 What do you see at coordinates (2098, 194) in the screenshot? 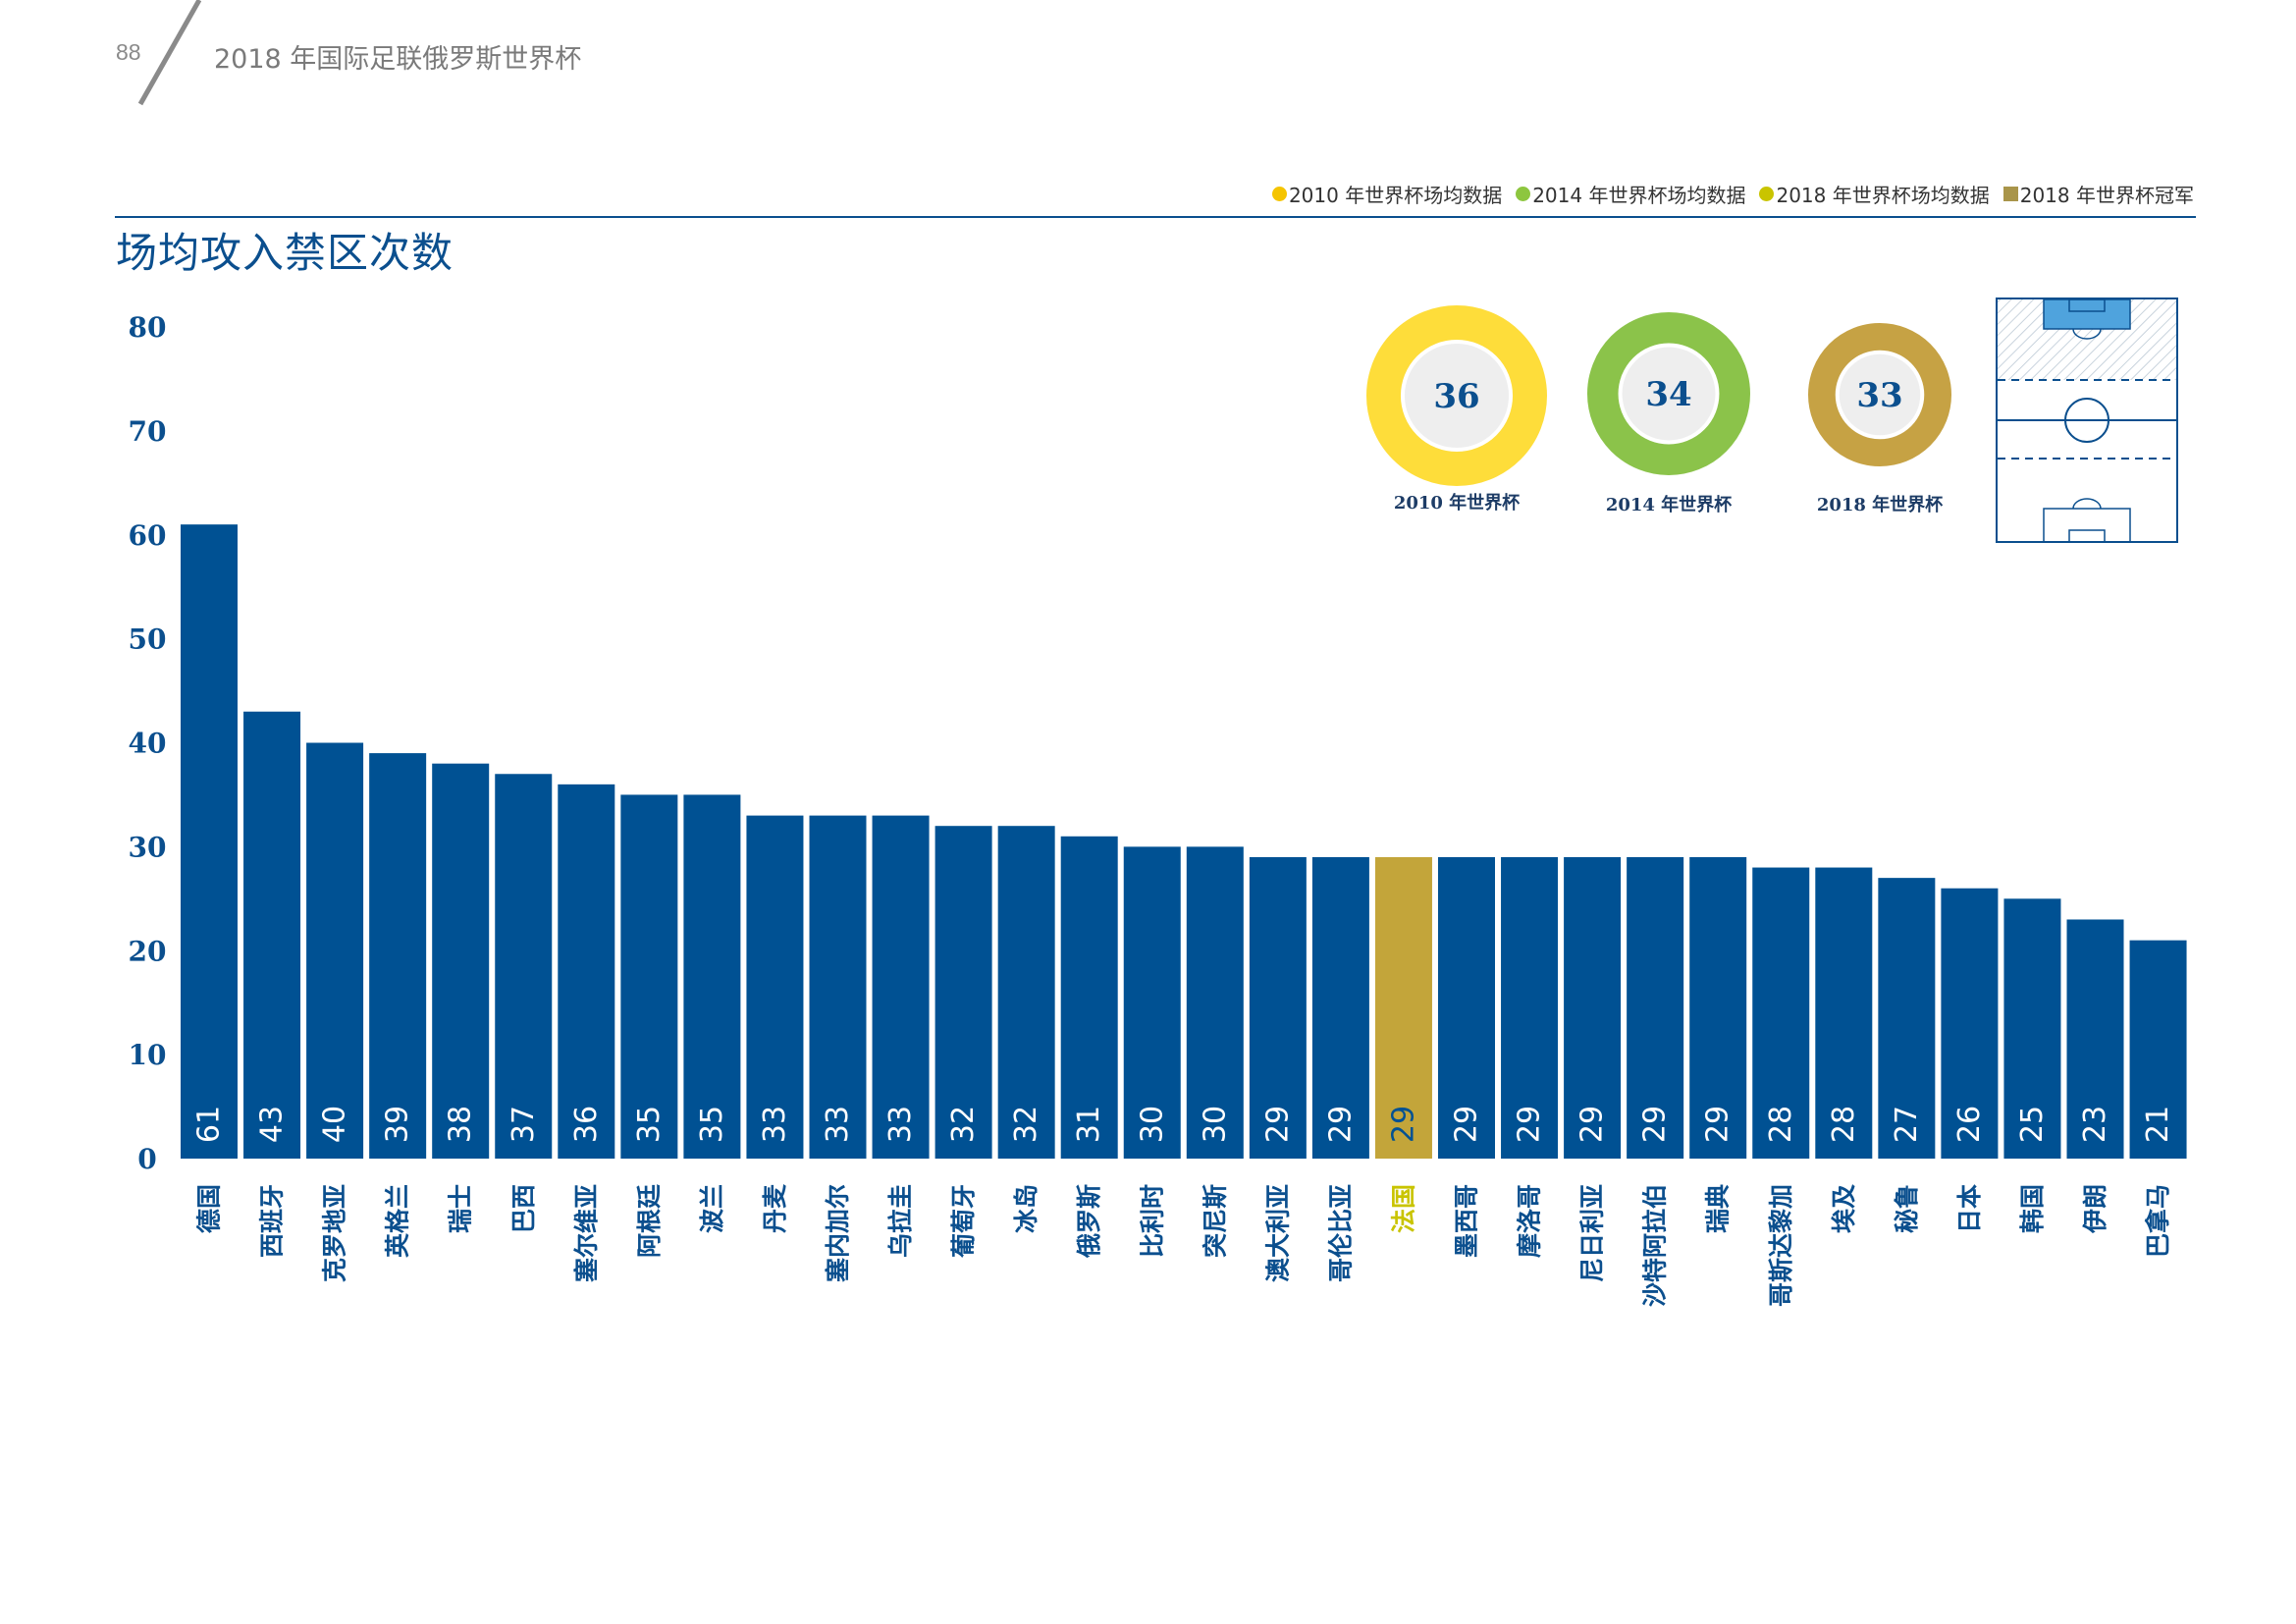
I see `legend-item-champion: 2018 年世界杯冠军` at bounding box center [2098, 194].